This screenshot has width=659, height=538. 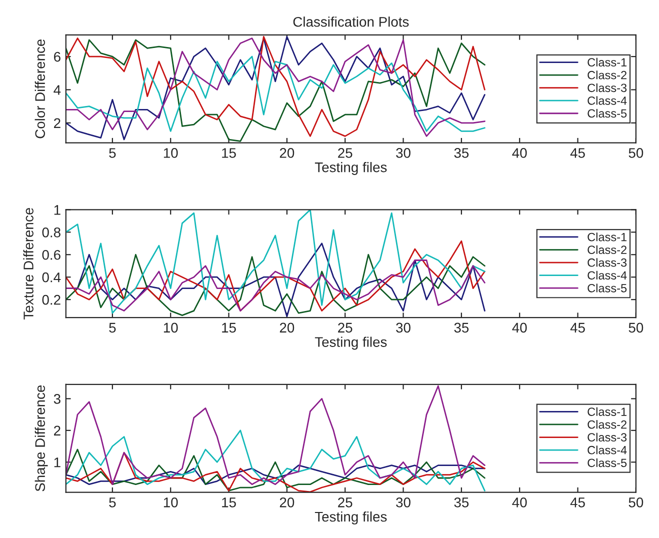 I want to click on y-tick-label: 4, so click(x=57, y=90).